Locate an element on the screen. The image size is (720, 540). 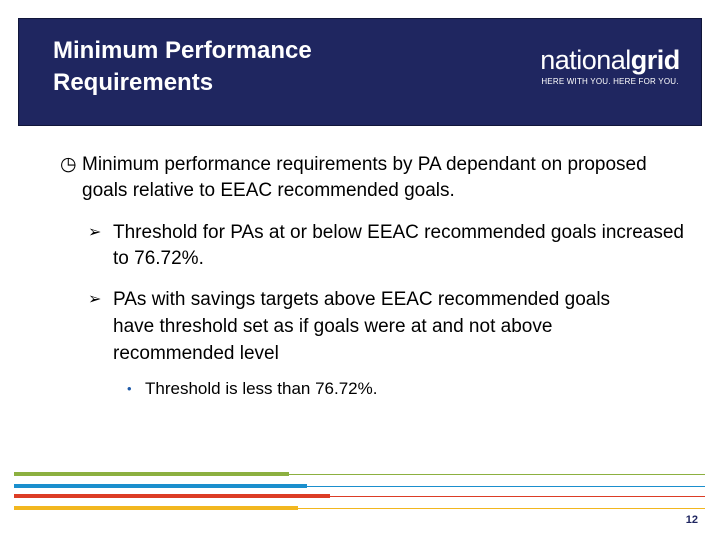
footer-stripe-green-line is located at coordinates (497, 474).